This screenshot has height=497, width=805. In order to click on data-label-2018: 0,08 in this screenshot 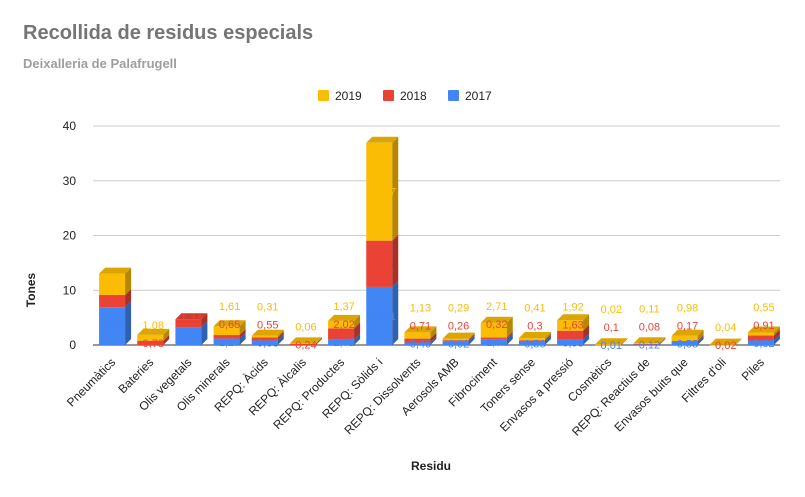, I will do `click(649, 328)`.